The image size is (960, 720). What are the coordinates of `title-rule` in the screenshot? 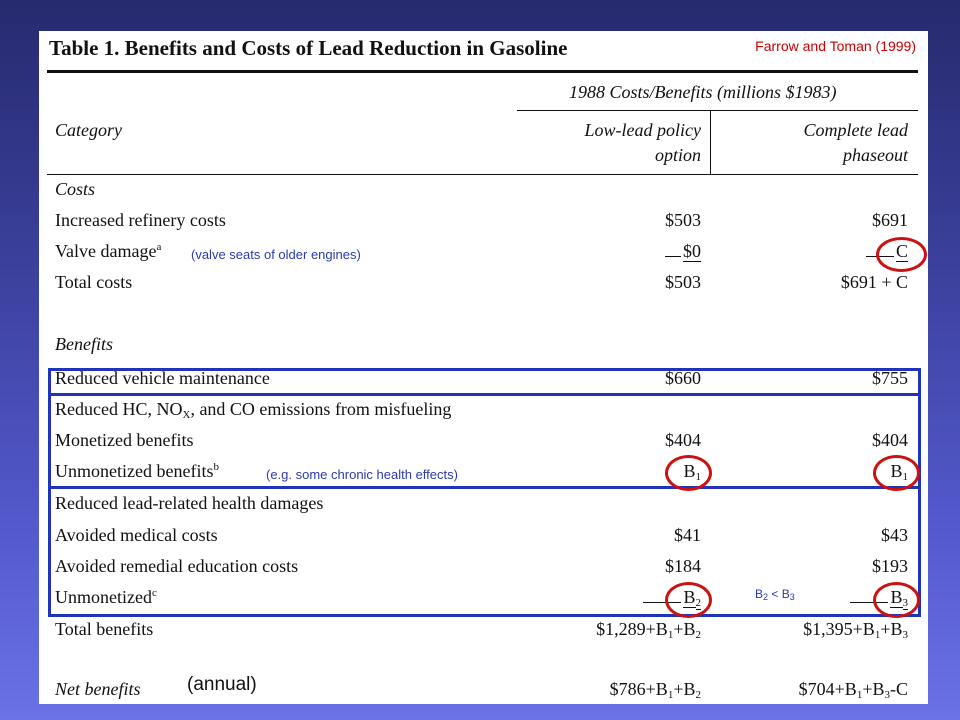 It's located at (482, 71).